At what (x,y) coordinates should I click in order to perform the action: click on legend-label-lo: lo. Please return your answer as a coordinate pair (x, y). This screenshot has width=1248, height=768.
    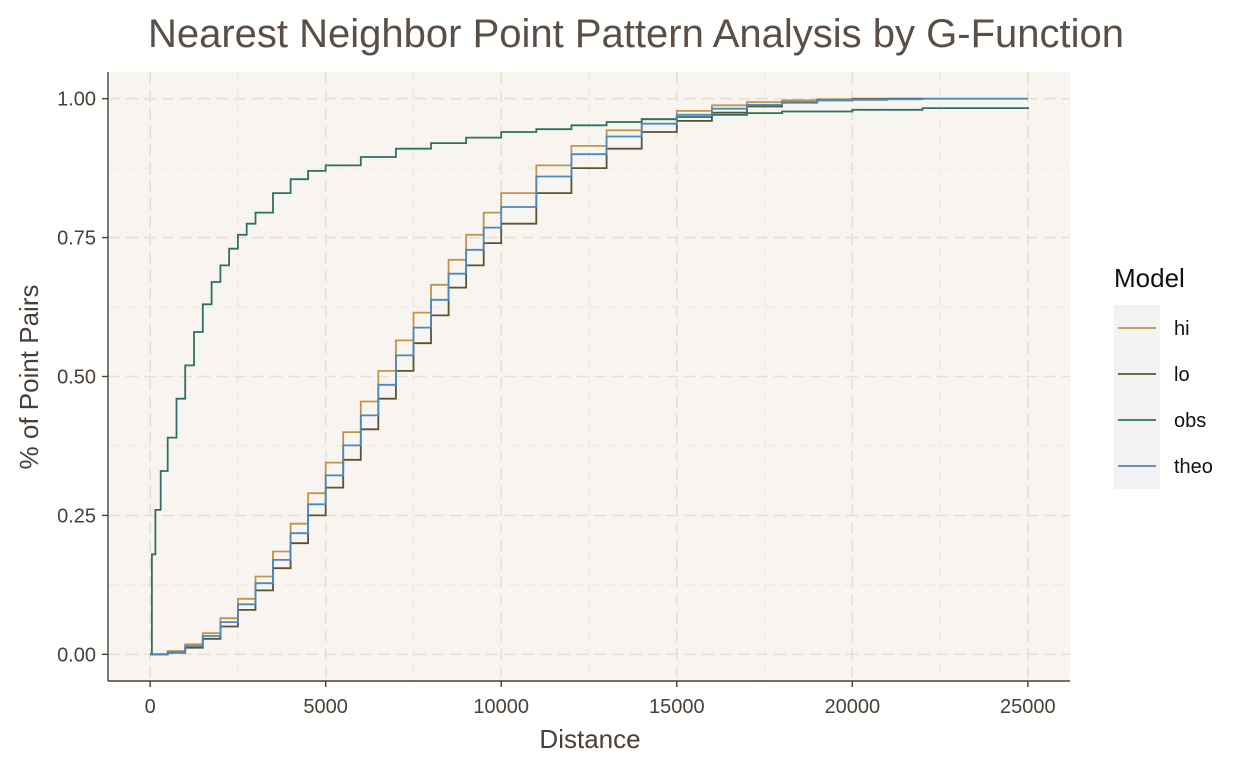
    Looking at the image, I should click on (1182, 375).